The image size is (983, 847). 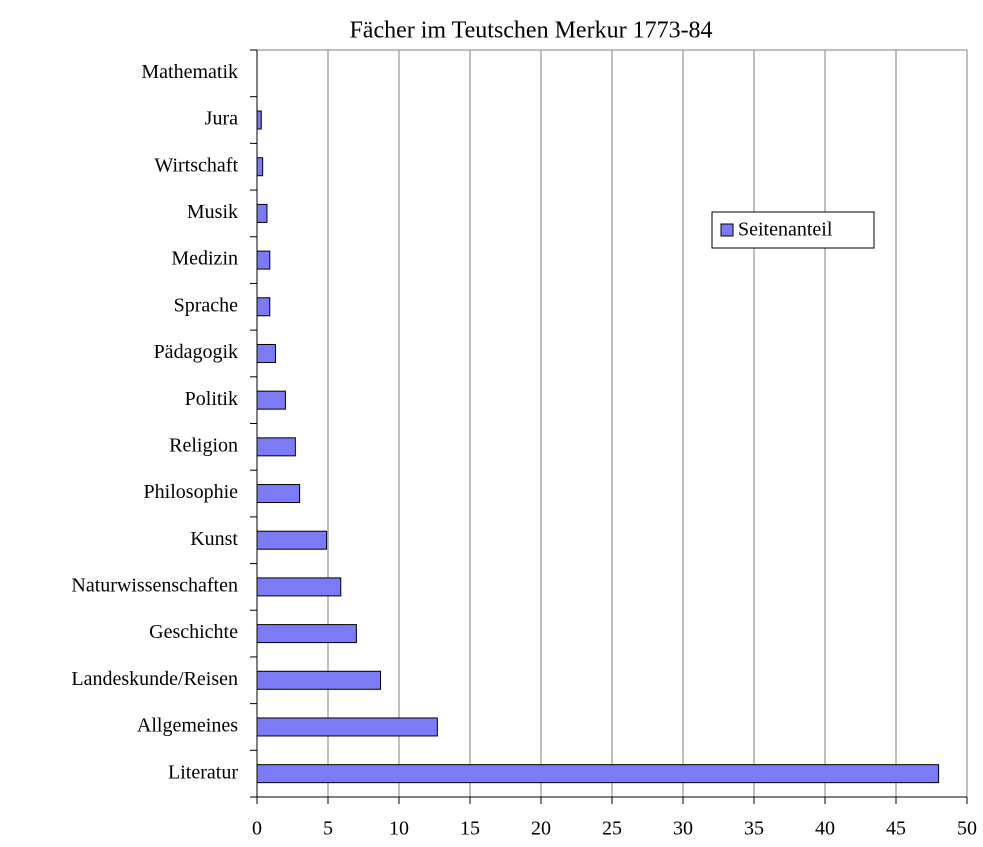 What do you see at coordinates (154, 679) in the screenshot?
I see `y-tick-label: Landeskunde/Reisen` at bounding box center [154, 679].